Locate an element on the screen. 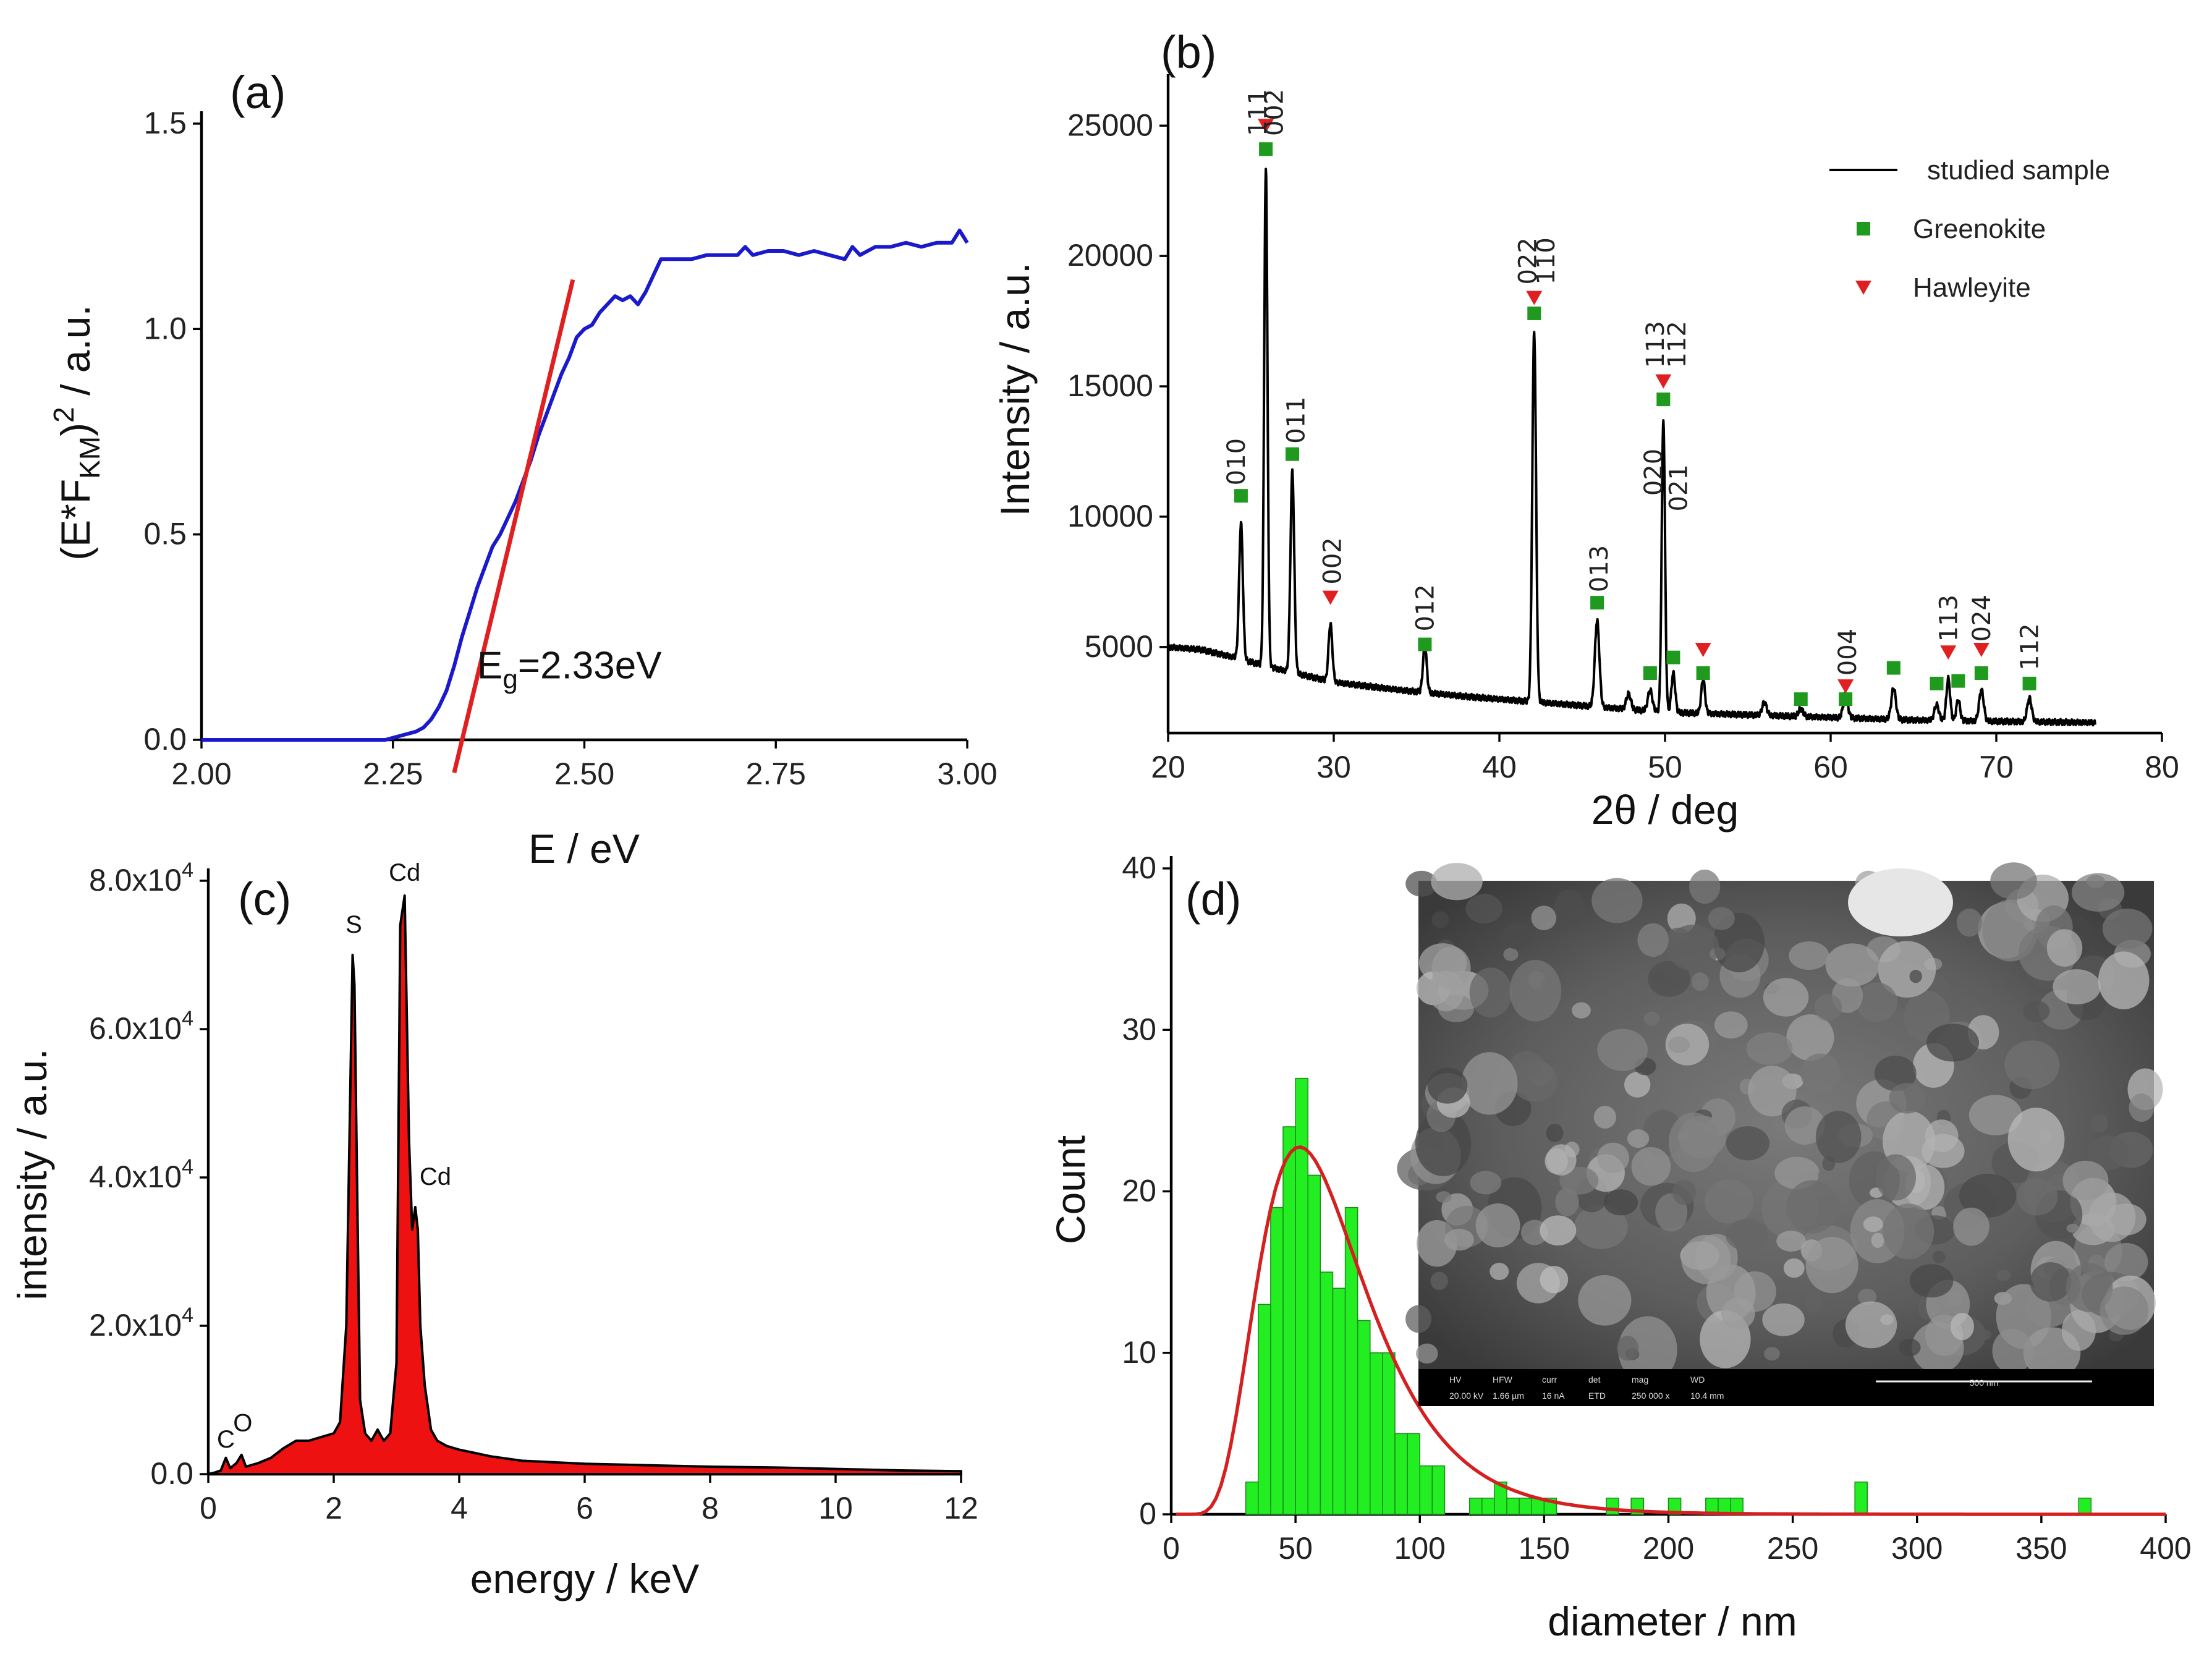 The image size is (2212, 1654). x-tick-label: 350 is located at coordinates (2041, 1548).